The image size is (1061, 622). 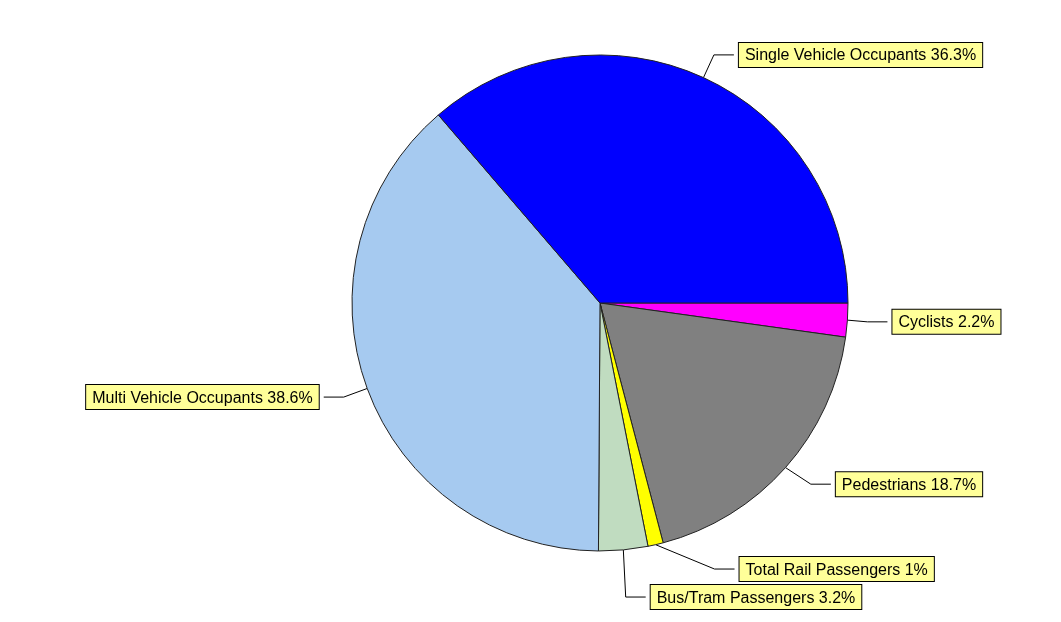 I want to click on slice-label: Pedestrians 18.7%, so click(x=909, y=484).